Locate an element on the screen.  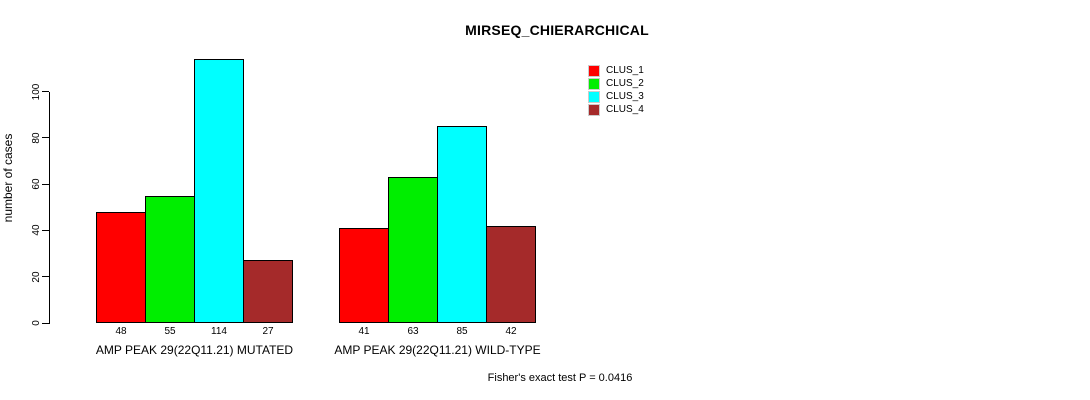
bar-value-label: 42 is located at coordinates (511, 331).